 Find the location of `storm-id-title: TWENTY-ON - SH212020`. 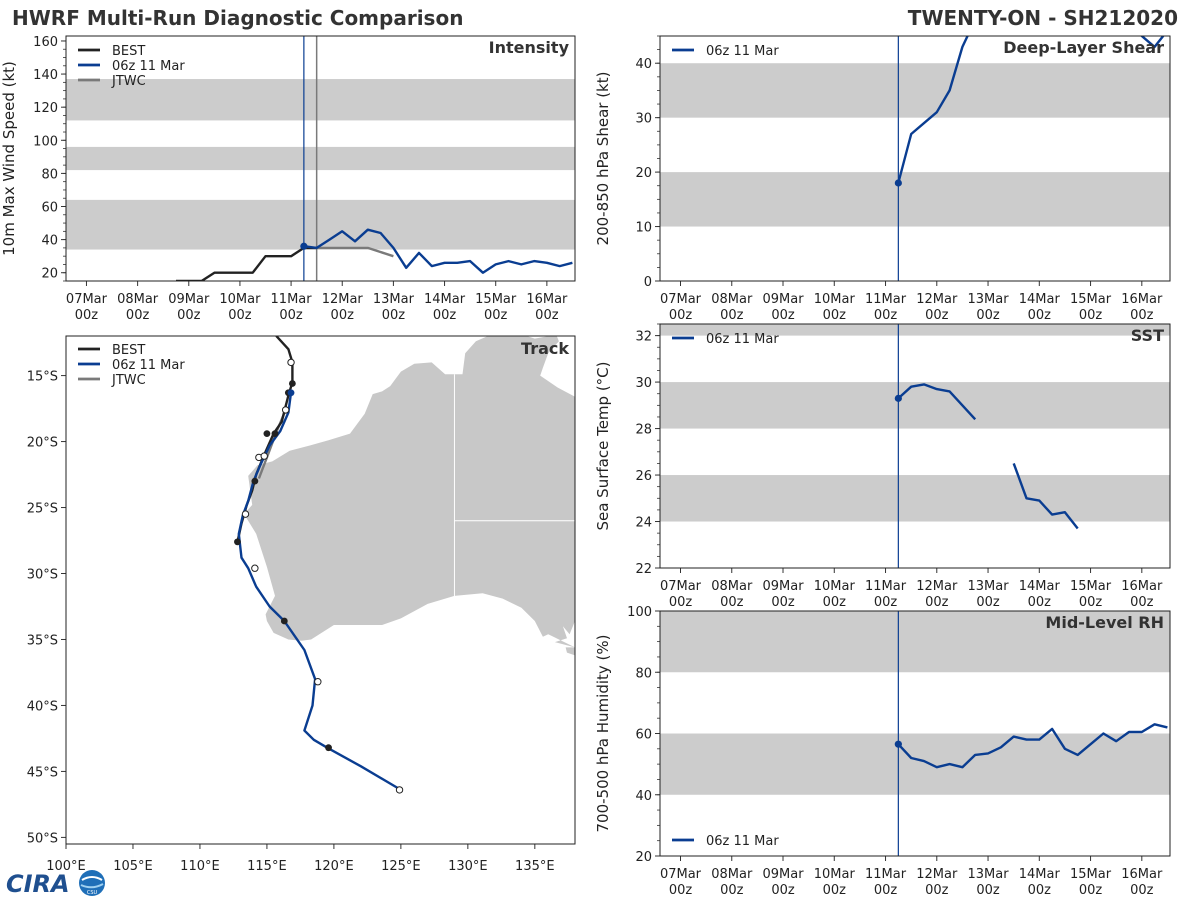

storm-id-title: TWENTY-ON - SH212020 is located at coordinates (1042, 18).